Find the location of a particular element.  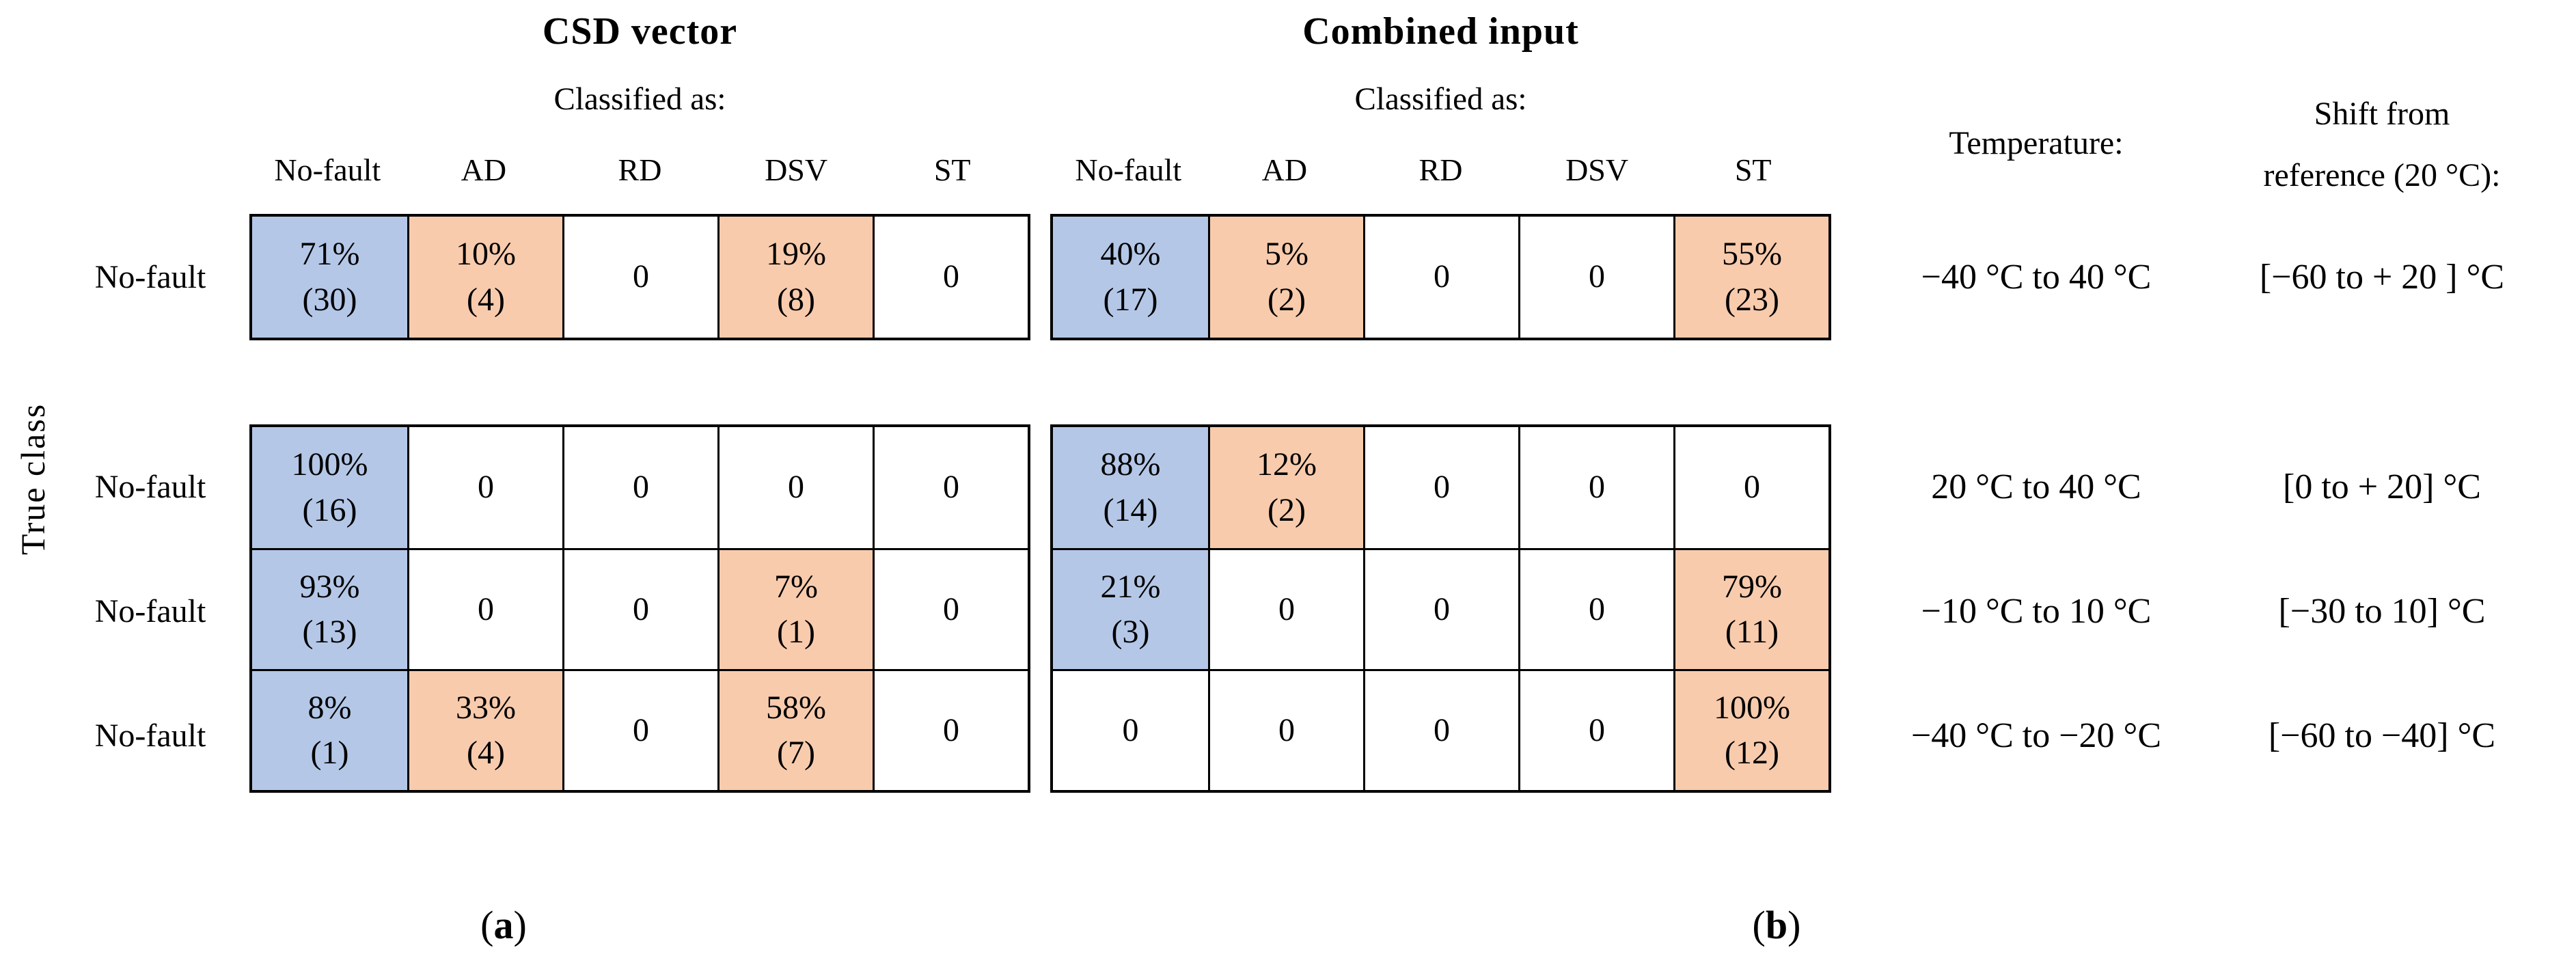

matrix-cell: 5% (2) is located at coordinates (1285, 277).